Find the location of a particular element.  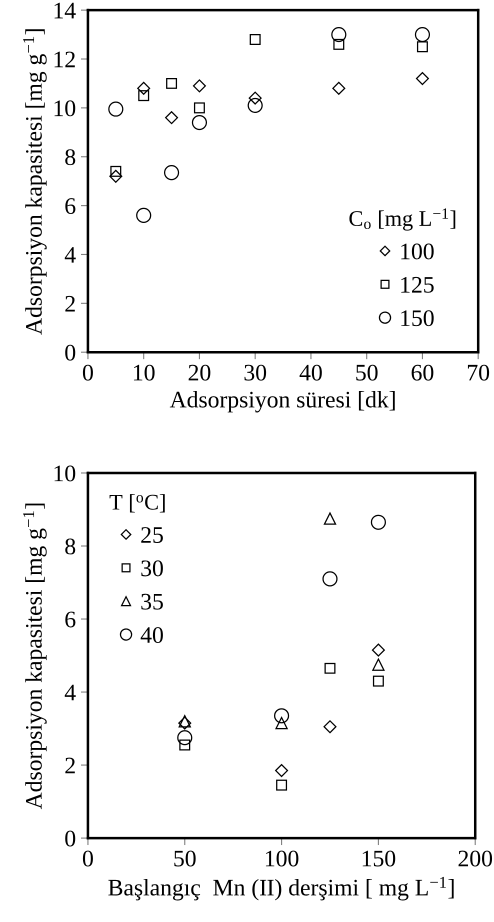

x-axis-title: Başlangıç Mn (II) derşimi [ mg L$^{−1}$] is located at coordinates (281, 888).